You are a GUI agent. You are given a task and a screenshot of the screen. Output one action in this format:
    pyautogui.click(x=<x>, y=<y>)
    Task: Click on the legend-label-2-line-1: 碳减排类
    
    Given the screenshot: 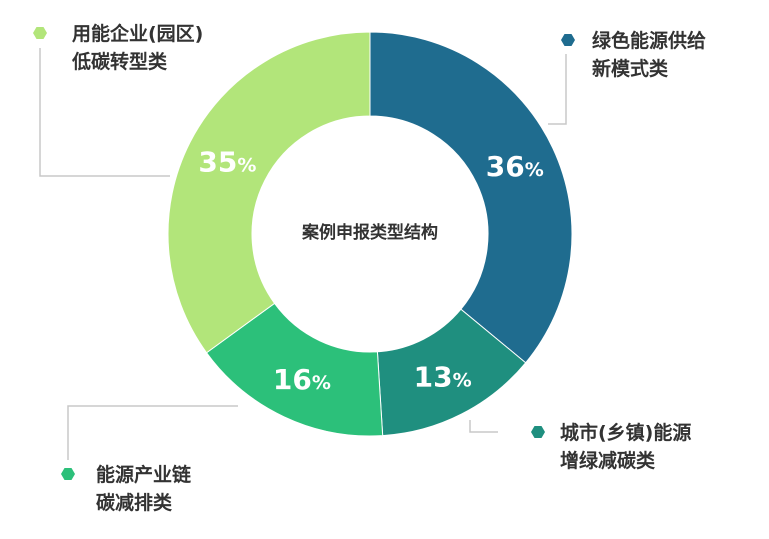 What is the action you would take?
    pyautogui.click(x=134, y=502)
    